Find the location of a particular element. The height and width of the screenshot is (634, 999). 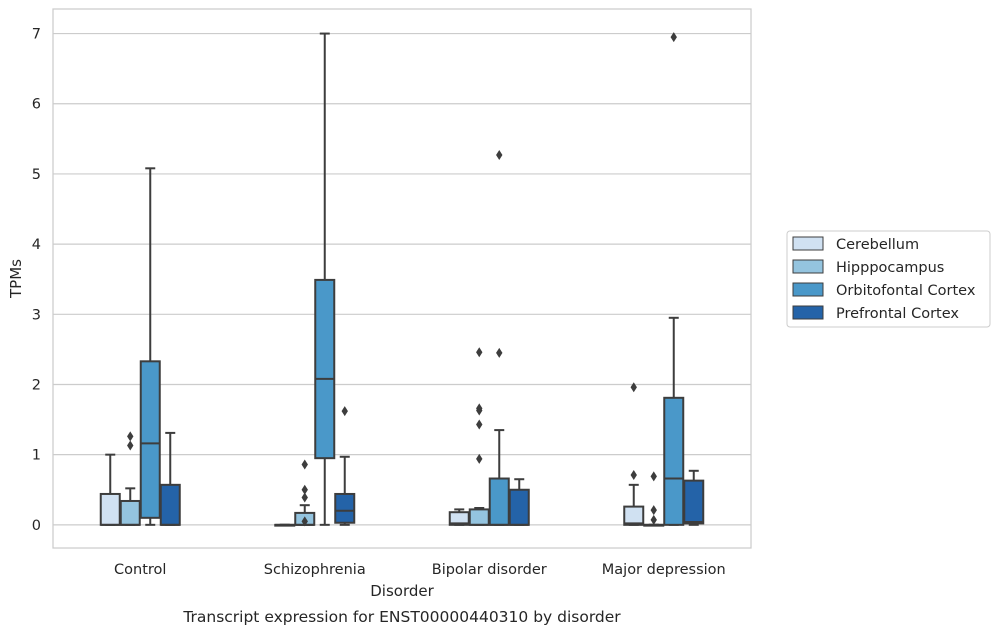

legend-label: Prefrontal Cortex is located at coordinates (897, 314).